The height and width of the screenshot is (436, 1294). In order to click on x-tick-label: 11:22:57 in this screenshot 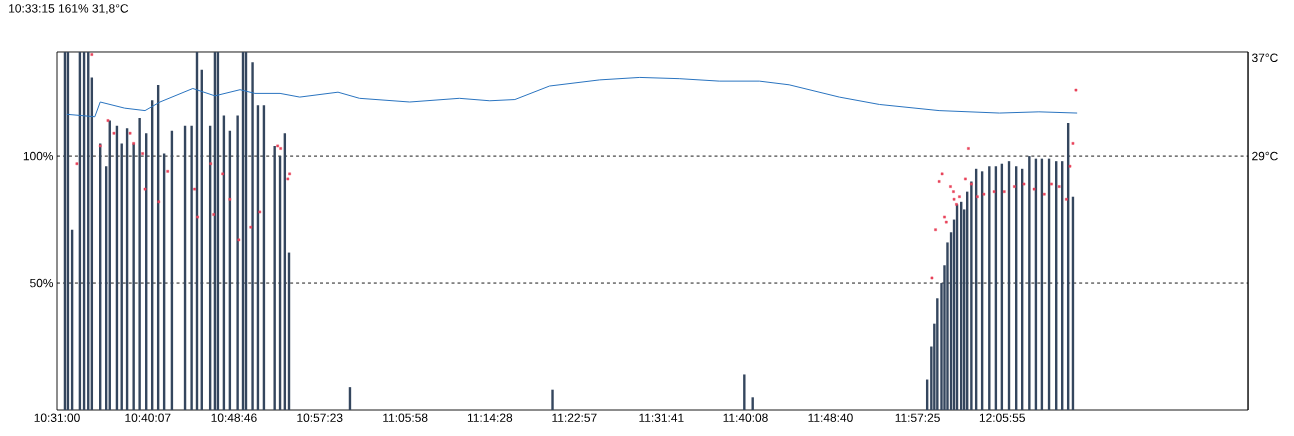, I will do `click(574, 417)`.